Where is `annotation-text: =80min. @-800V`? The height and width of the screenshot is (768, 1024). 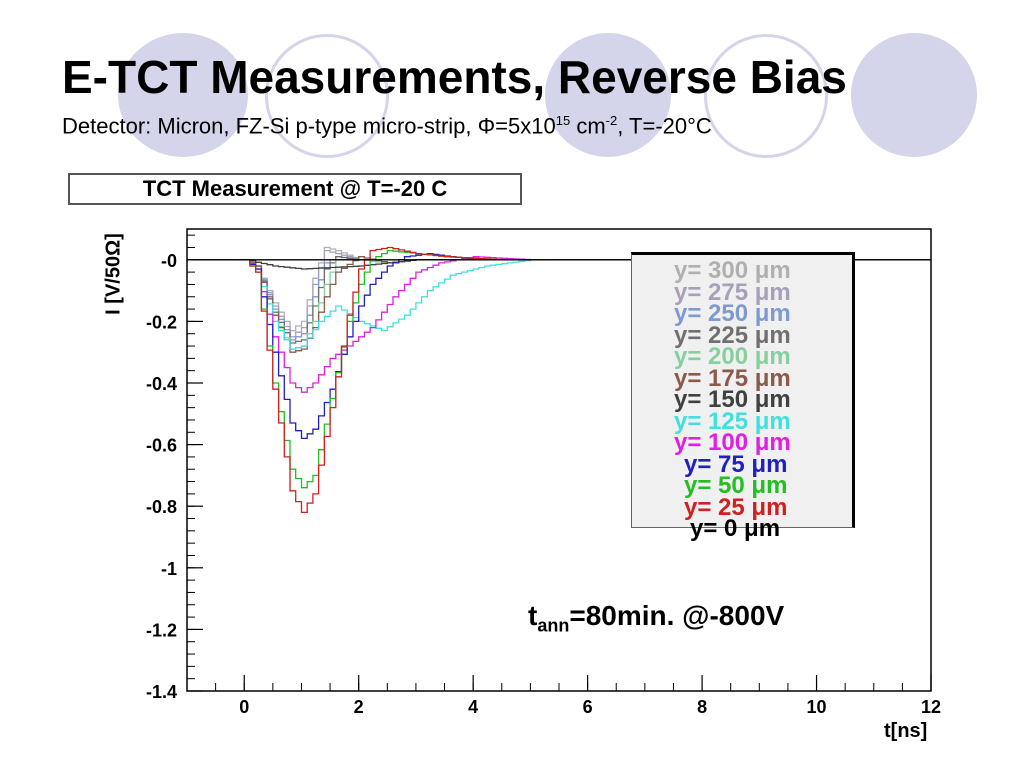 annotation-text: =80min. @-800V is located at coordinates (677, 615).